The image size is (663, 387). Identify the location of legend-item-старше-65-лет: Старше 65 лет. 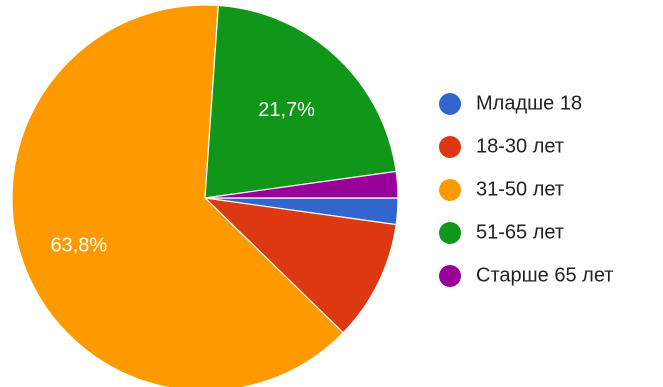
(526, 275).